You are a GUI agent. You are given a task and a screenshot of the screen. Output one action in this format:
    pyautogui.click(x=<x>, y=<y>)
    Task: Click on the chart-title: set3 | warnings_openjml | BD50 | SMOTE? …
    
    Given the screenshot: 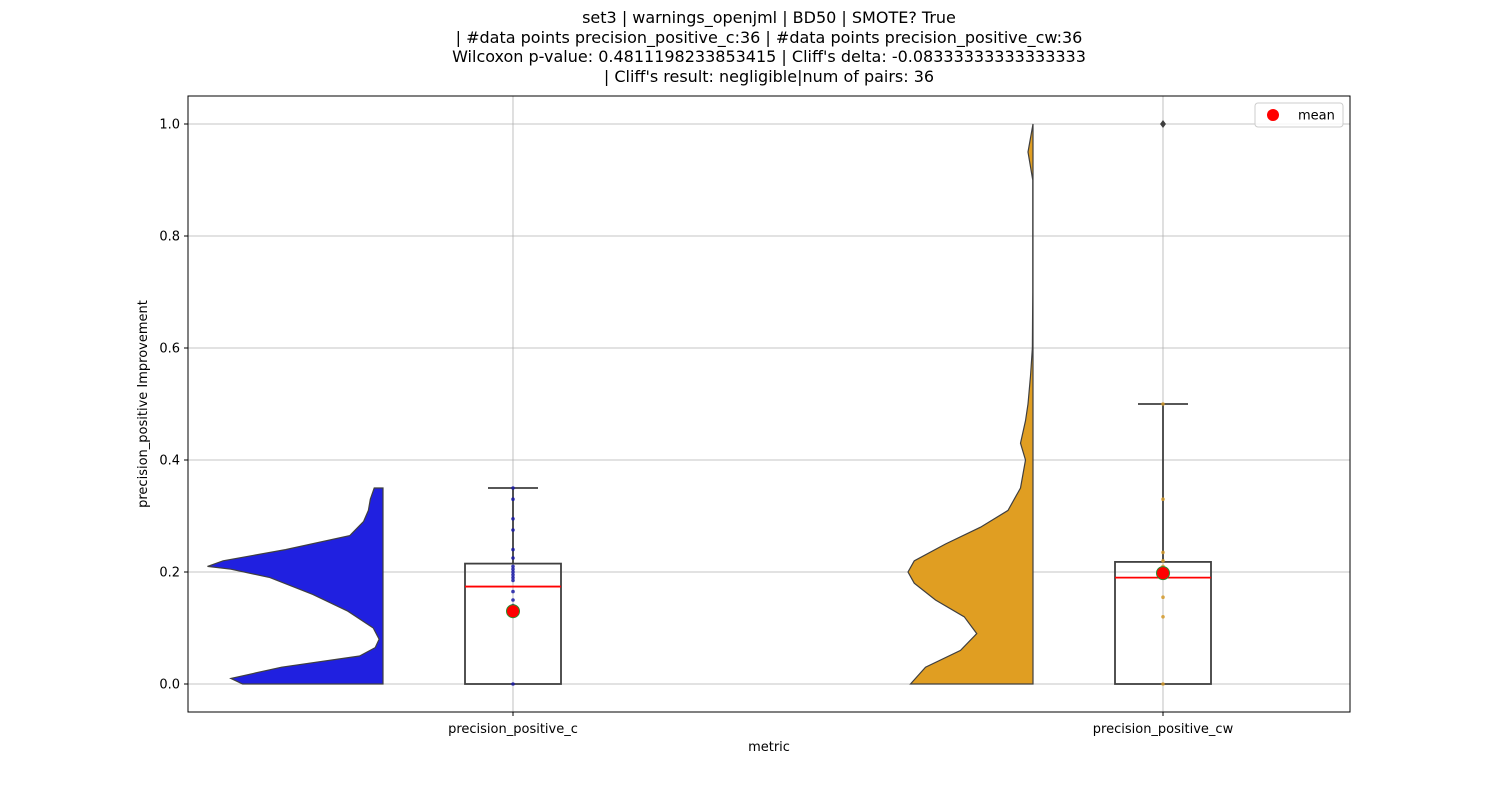 What is the action you would take?
    pyautogui.click(x=750, y=47)
    